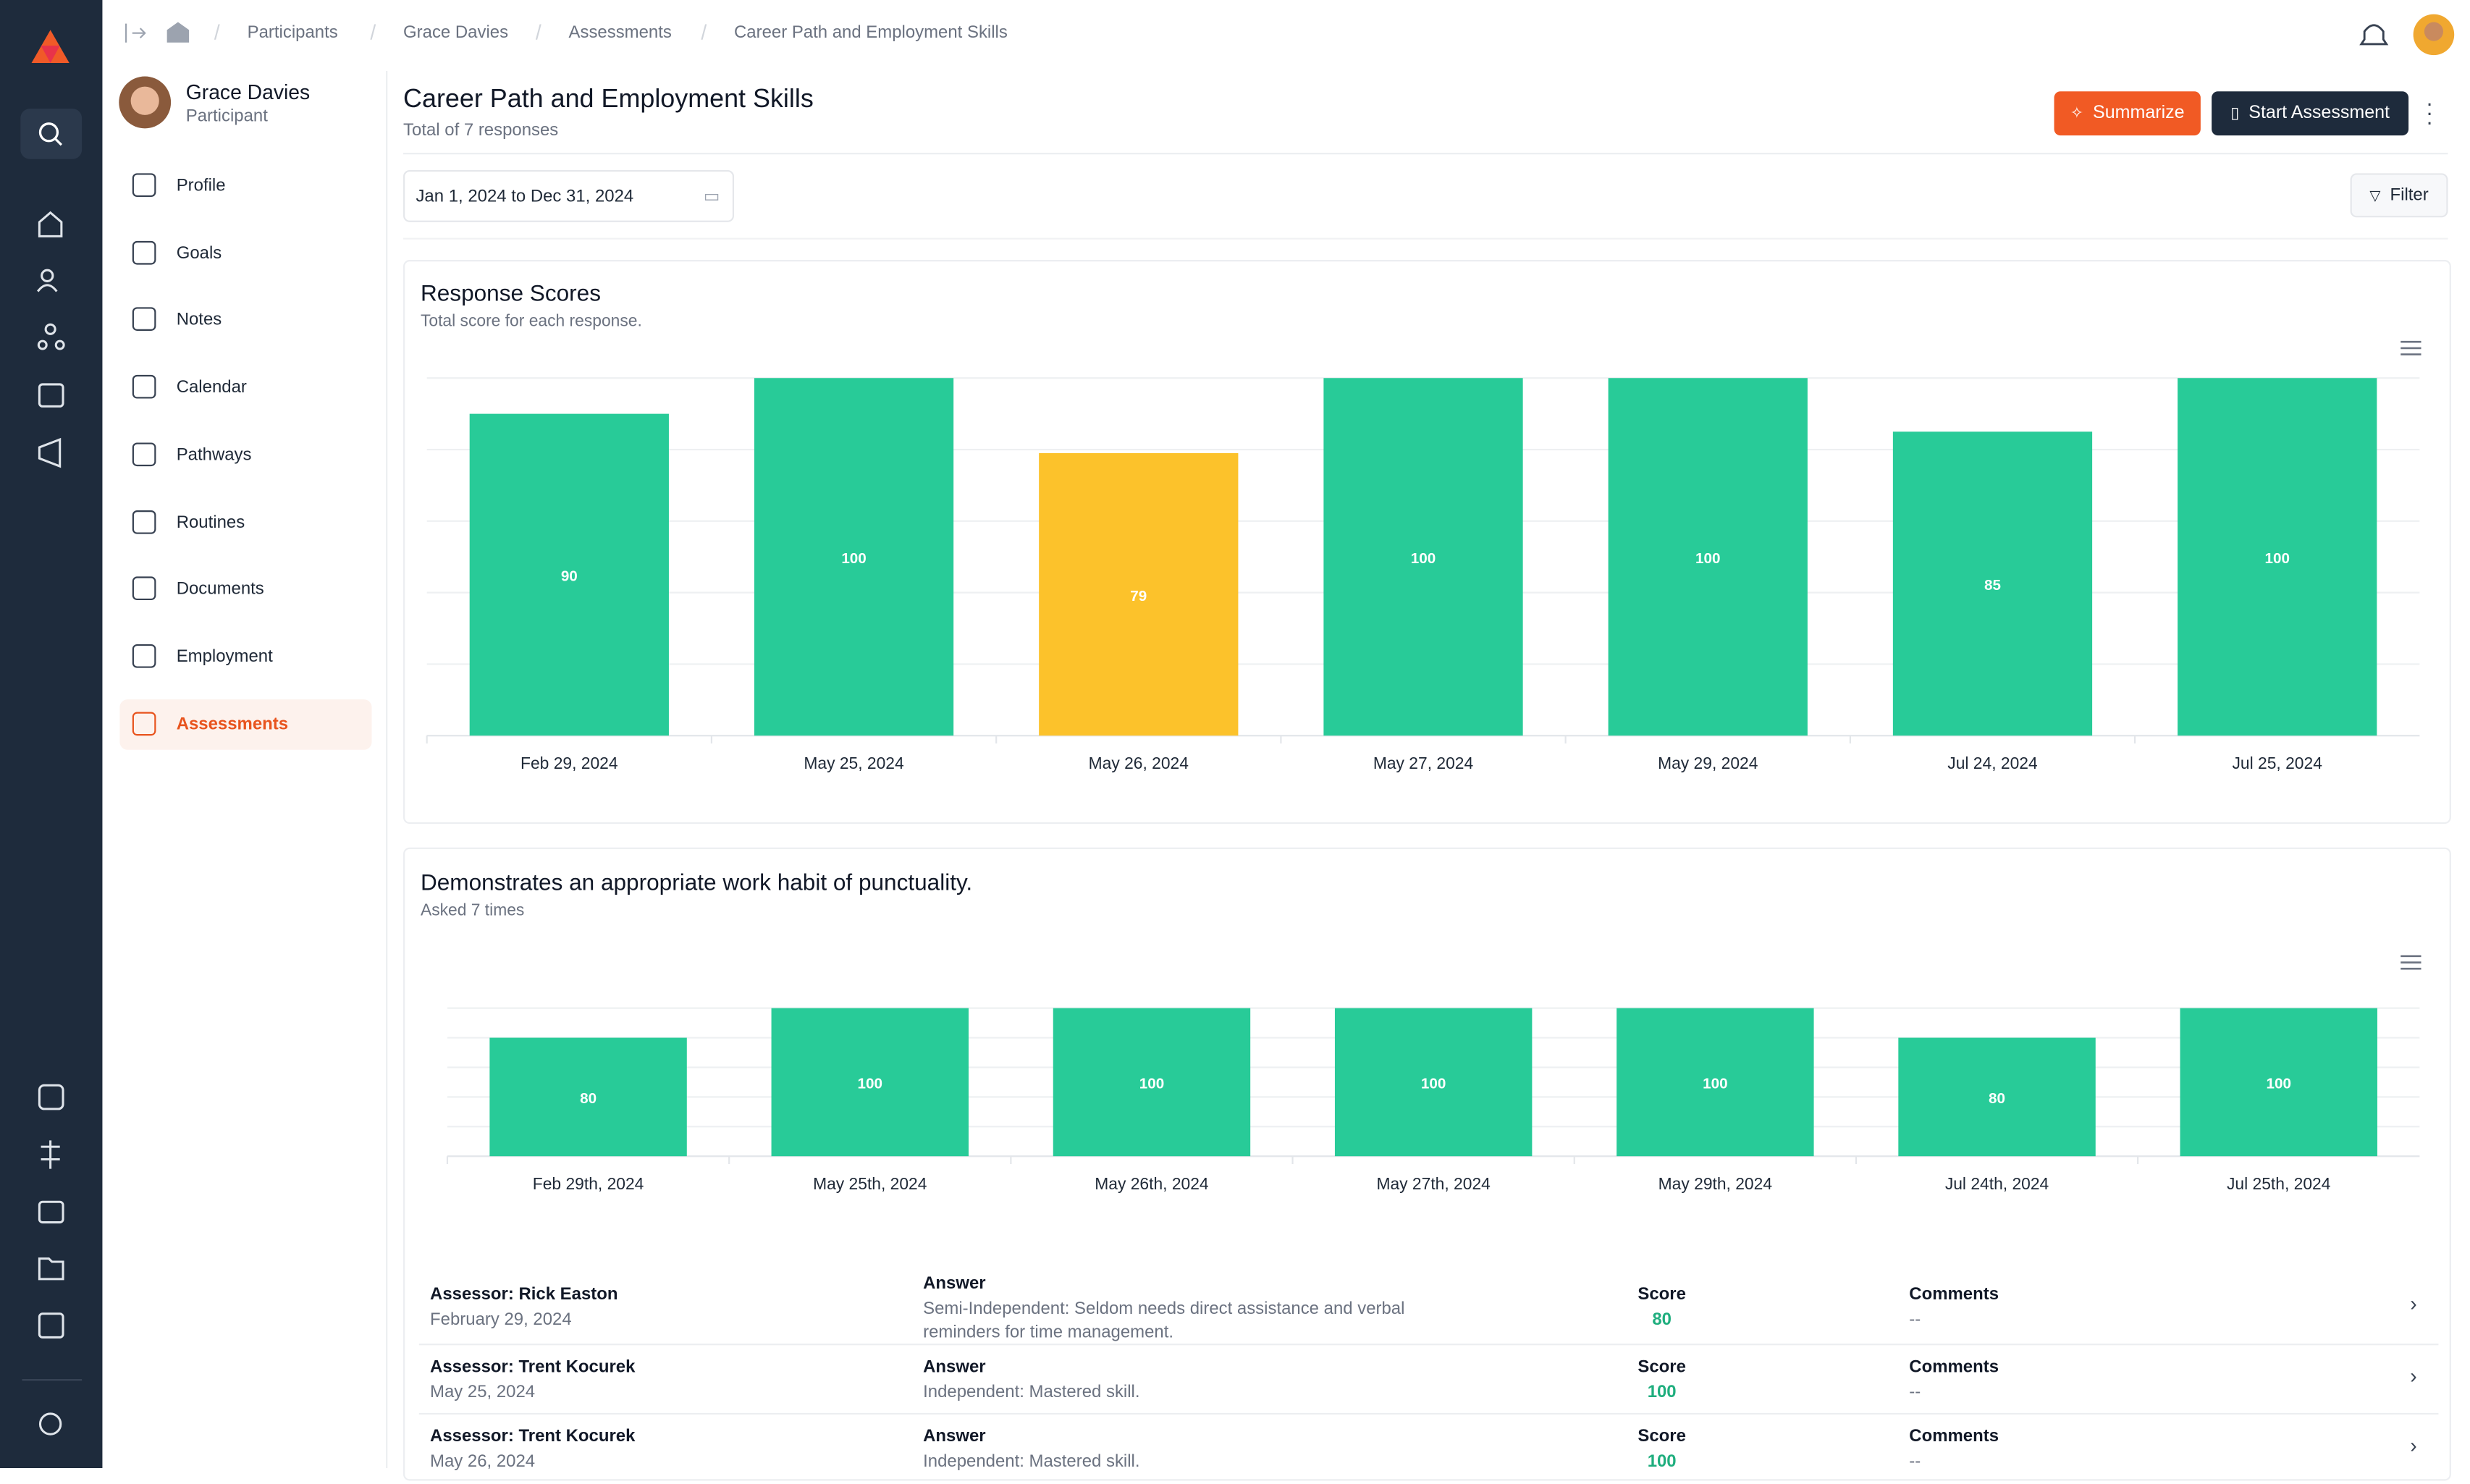  What do you see at coordinates (51, 1325) in the screenshot?
I see `assessments-icon` at bounding box center [51, 1325].